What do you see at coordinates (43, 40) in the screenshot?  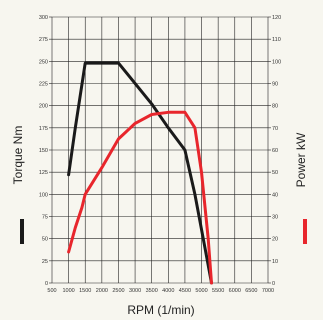 I see `y-left-tick-label: 275` at bounding box center [43, 40].